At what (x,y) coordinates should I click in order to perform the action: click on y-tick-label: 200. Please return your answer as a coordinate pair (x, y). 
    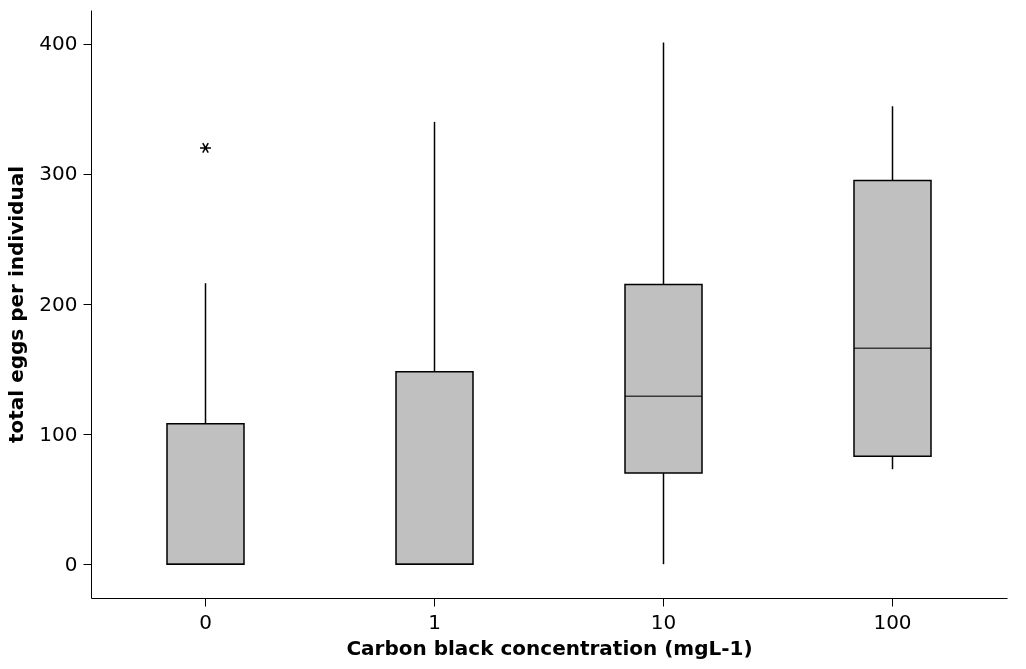
    Looking at the image, I should click on (58, 303).